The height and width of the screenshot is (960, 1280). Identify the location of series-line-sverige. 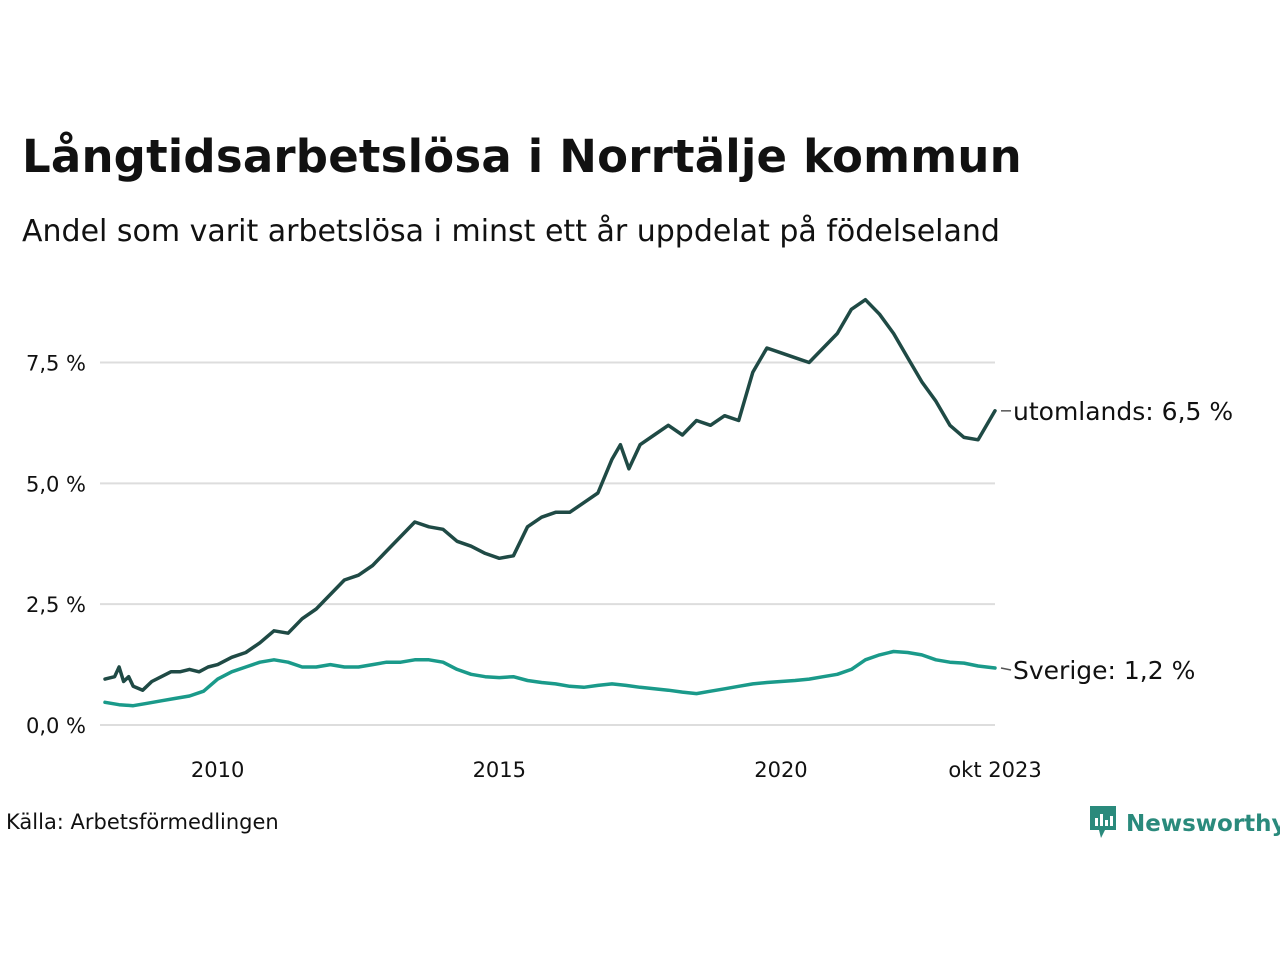
(550, 678).